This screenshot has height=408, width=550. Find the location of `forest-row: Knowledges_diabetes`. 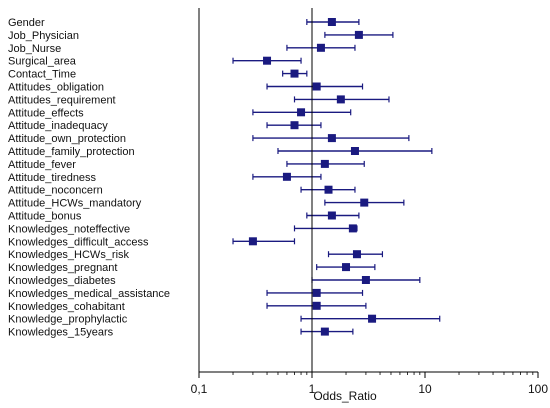

forest-row: Knowledges_diabetes is located at coordinates (214, 281).